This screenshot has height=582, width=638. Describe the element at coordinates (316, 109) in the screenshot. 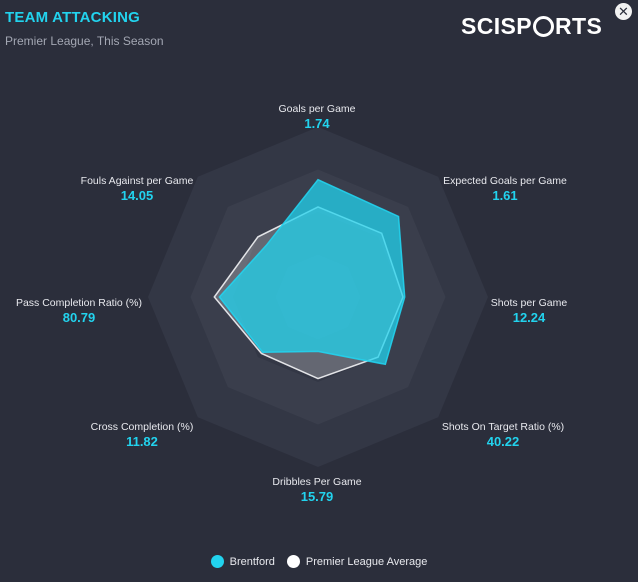

I see `axis-label-0: Goals per Game` at that location.